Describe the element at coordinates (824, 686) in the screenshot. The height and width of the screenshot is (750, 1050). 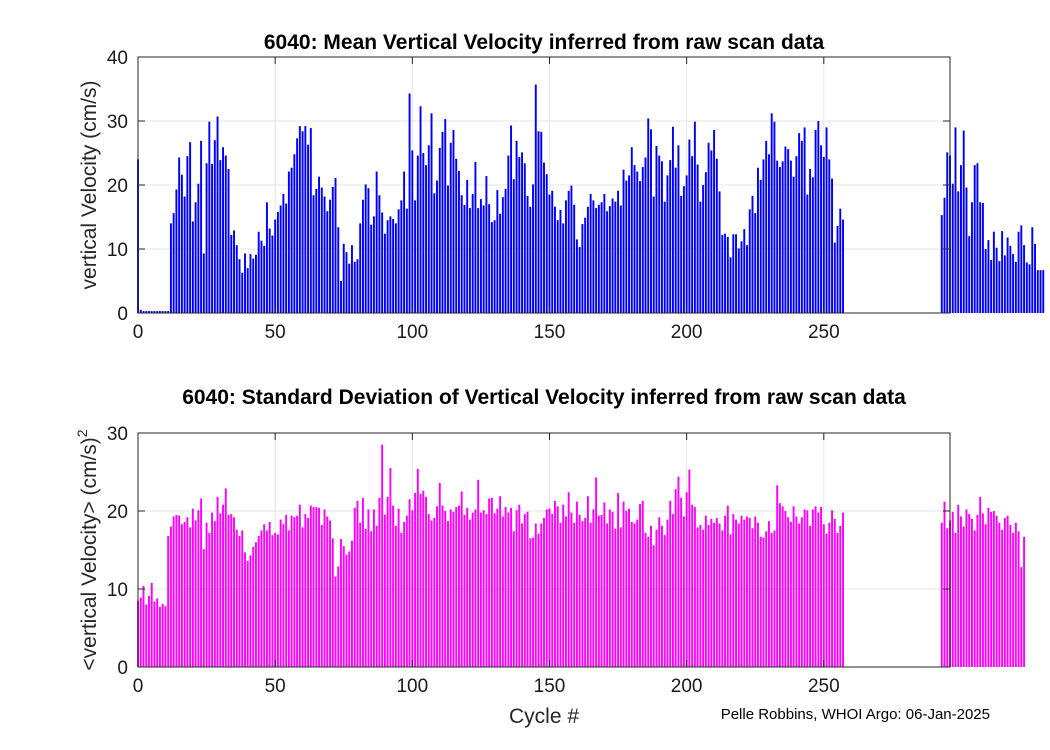
I see `std-xtick-label-250: 250` at that location.